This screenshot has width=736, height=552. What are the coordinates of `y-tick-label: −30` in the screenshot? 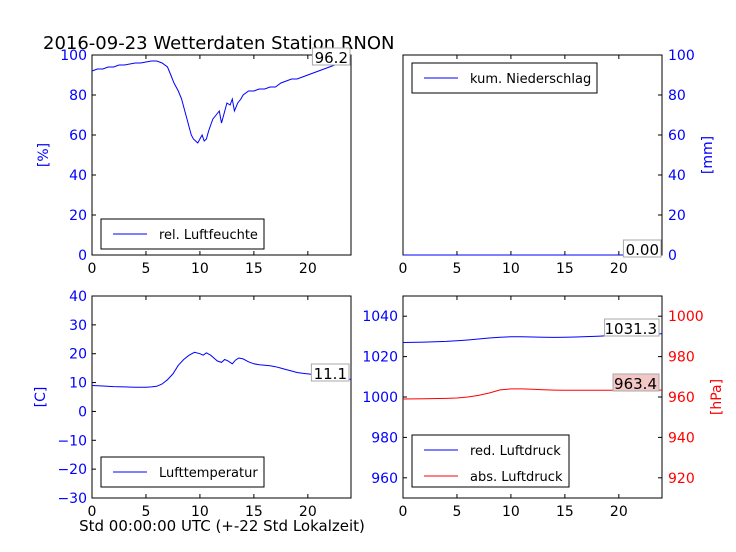 It's located at (72, 499).